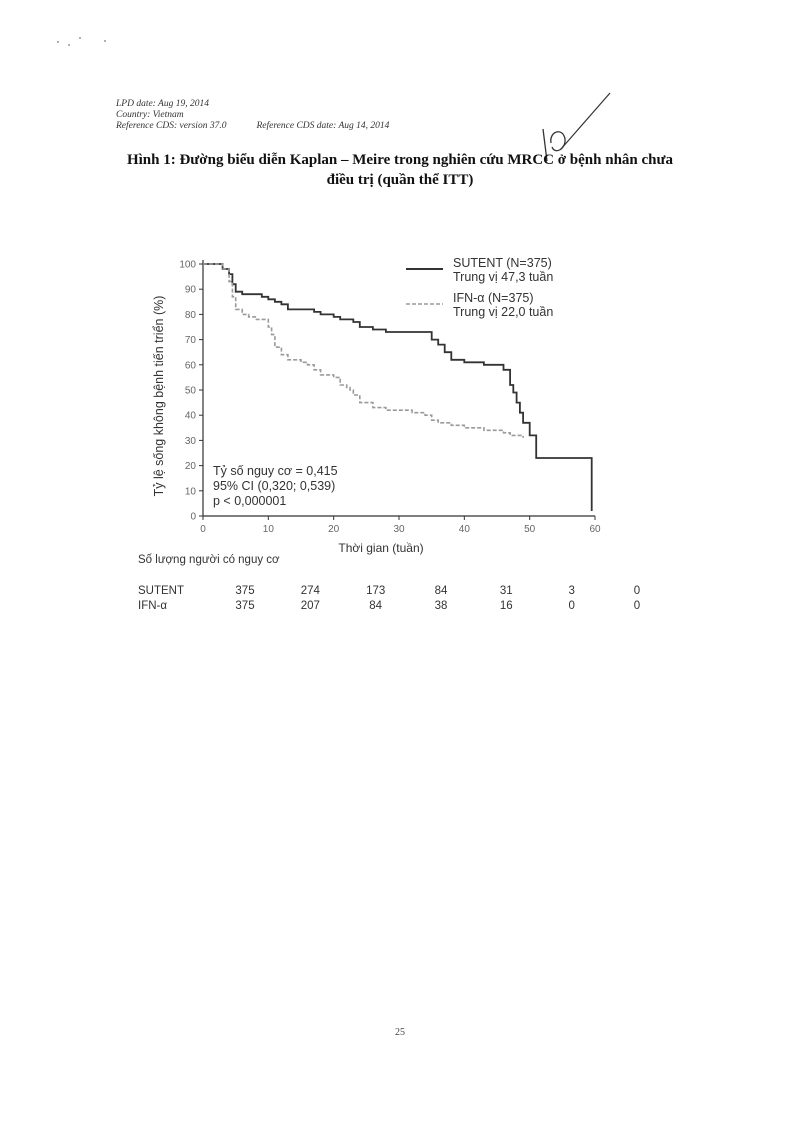 This screenshot has width=800, height=1129. I want to click on risk-cell: 173, so click(376, 591).